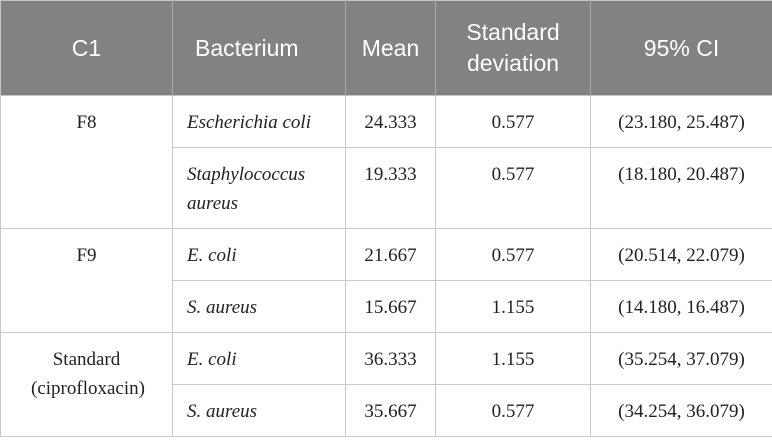 This screenshot has width=772, height=445. Describe the element at coordinates (259, 48) in the screenshot. I see `header-cell: Bacterium` at that location.